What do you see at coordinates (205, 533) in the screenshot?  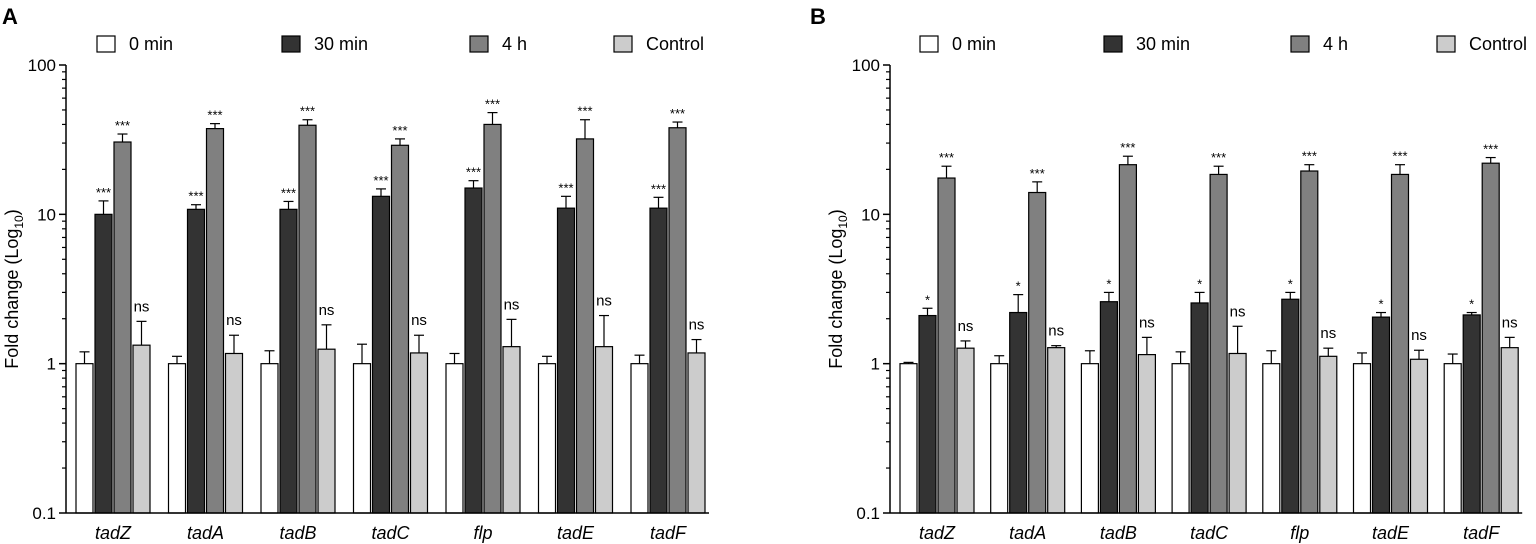 I see `category-label: tadA` at bounding box center [205, 533].